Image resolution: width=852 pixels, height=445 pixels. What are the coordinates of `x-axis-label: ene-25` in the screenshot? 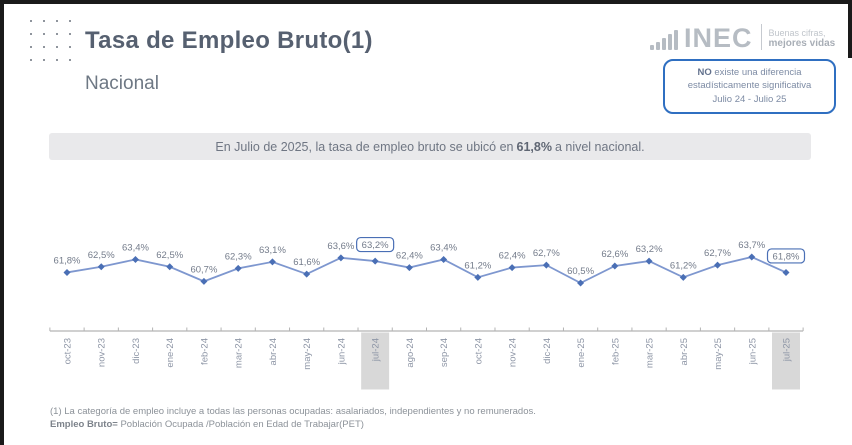 It's located at (581, 353).